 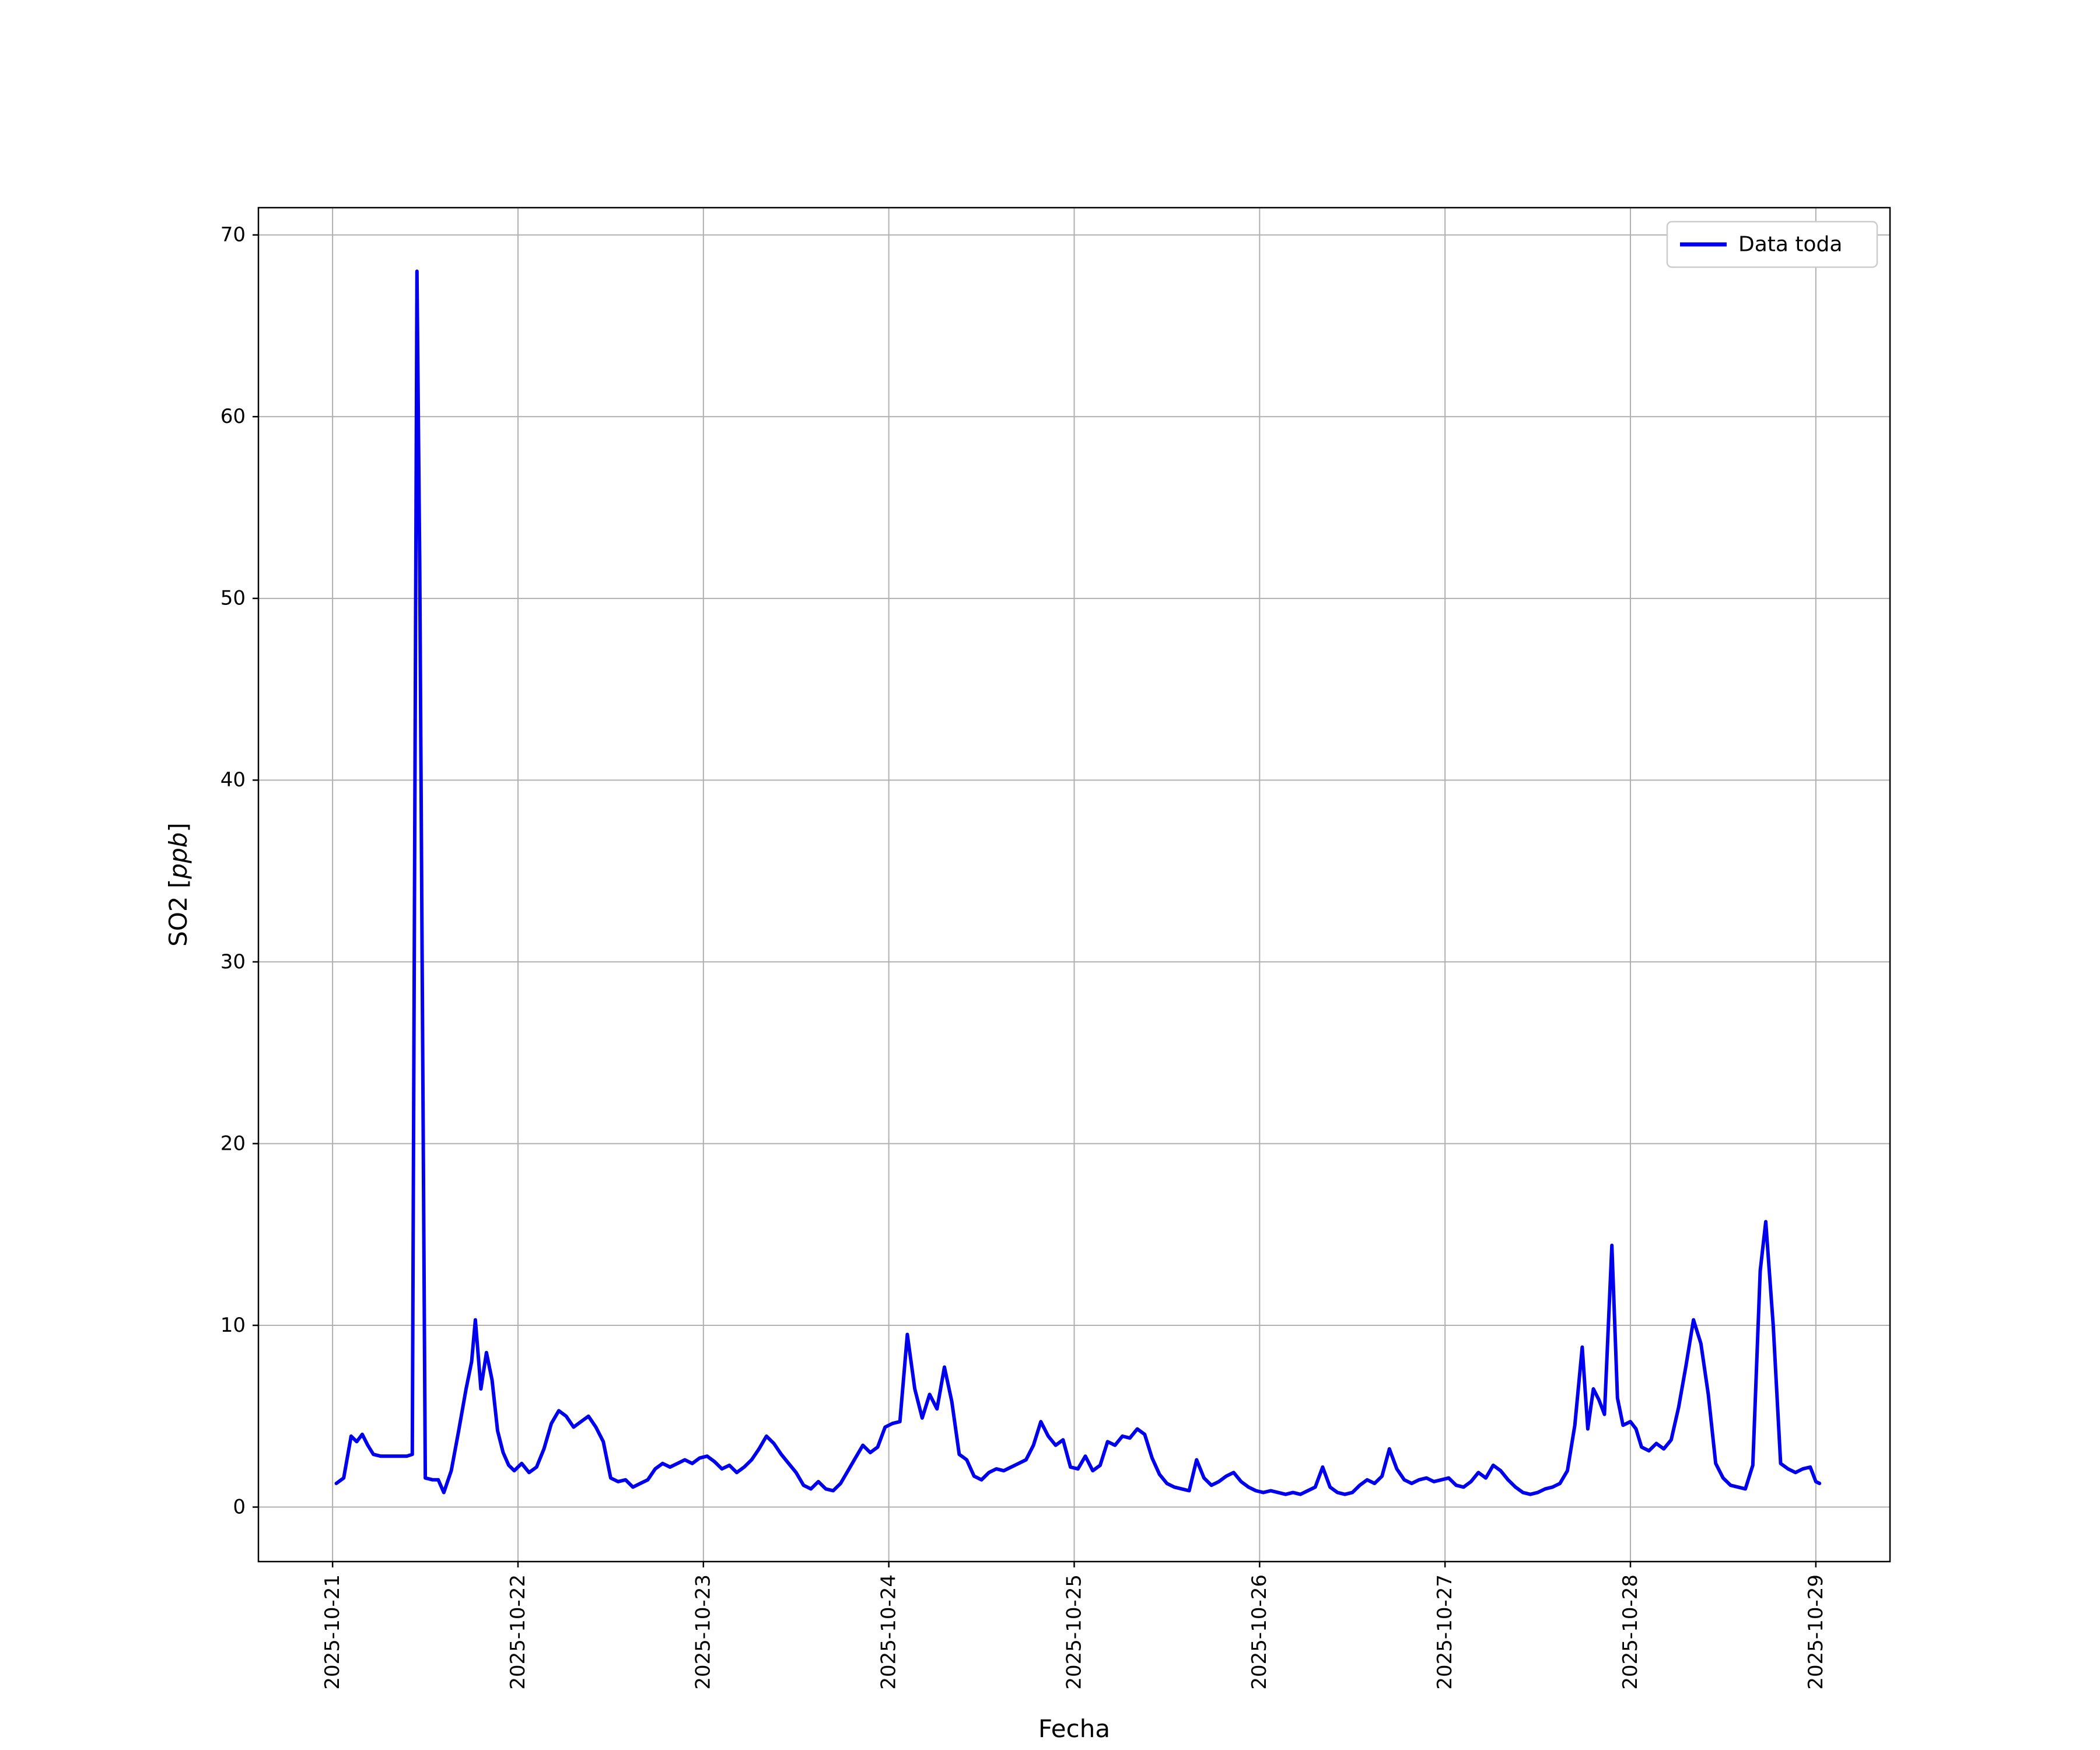 I want to click on y-tick-label: 50, so click(x=233, y=598).